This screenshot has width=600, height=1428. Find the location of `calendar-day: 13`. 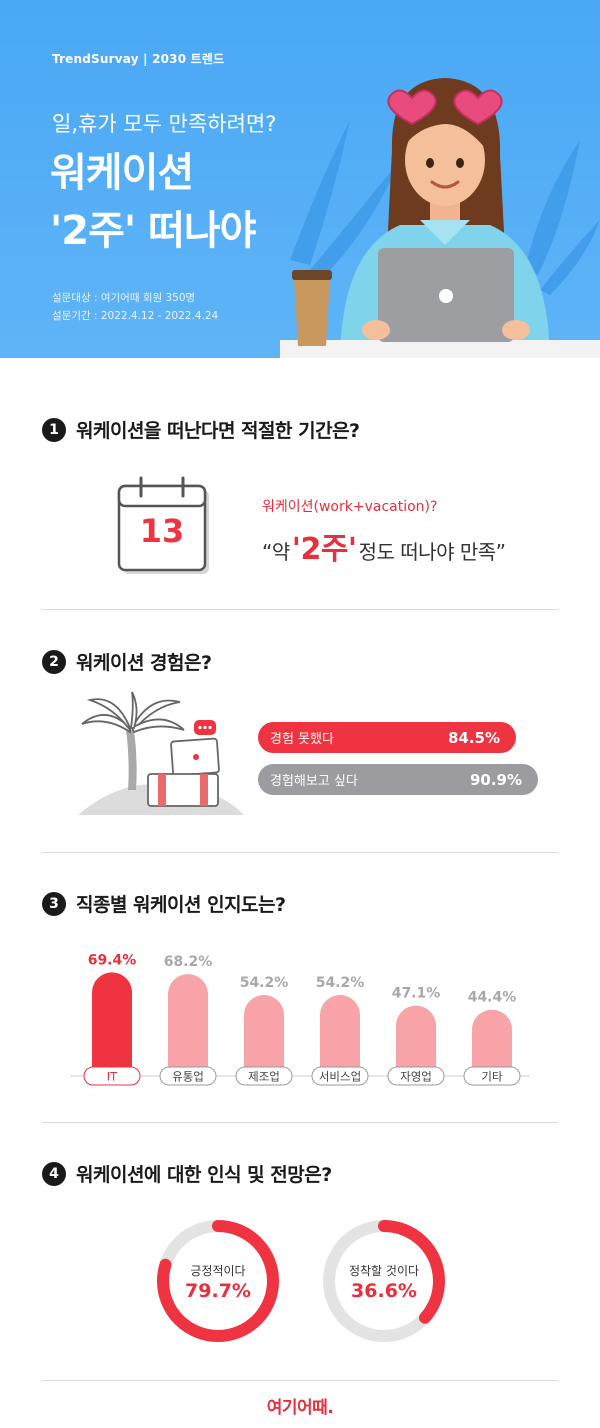

calendar-day: 13 is located at coordinates (162, 531).